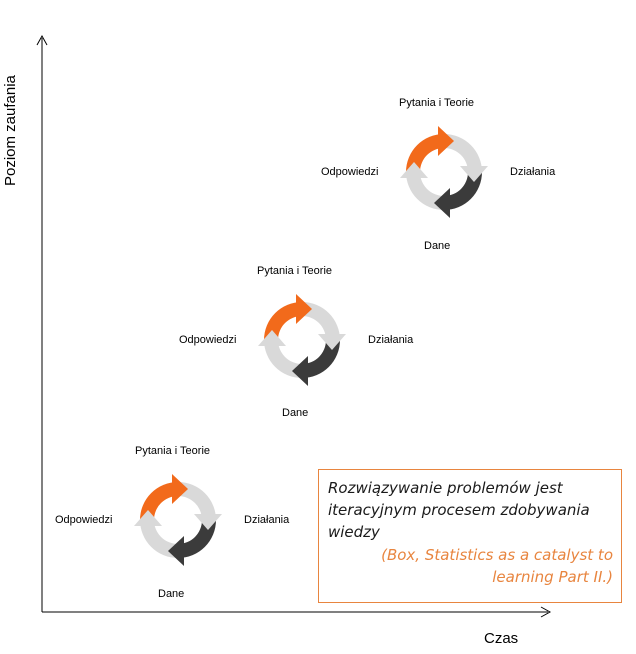  What do you see at coordinates (302, 340) in the screenshot?
I see `cycle-2-arrows` at bounding box center [302, 340].